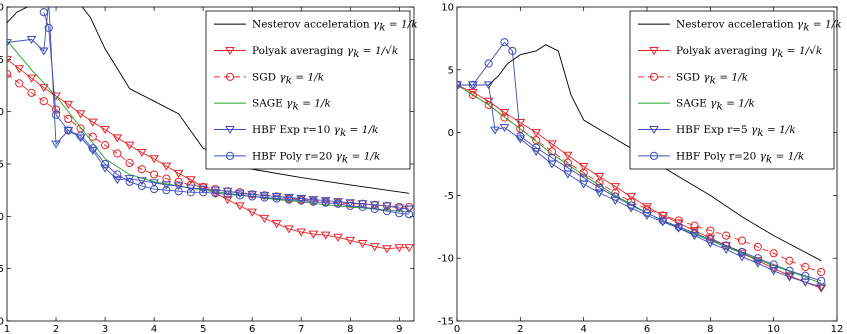  What do you see at coordinates (325, 52) in the screenshot?
I see `legend-label-0-1: Polyak averaging γk = 1/√k` at bounding box center [325, 52].